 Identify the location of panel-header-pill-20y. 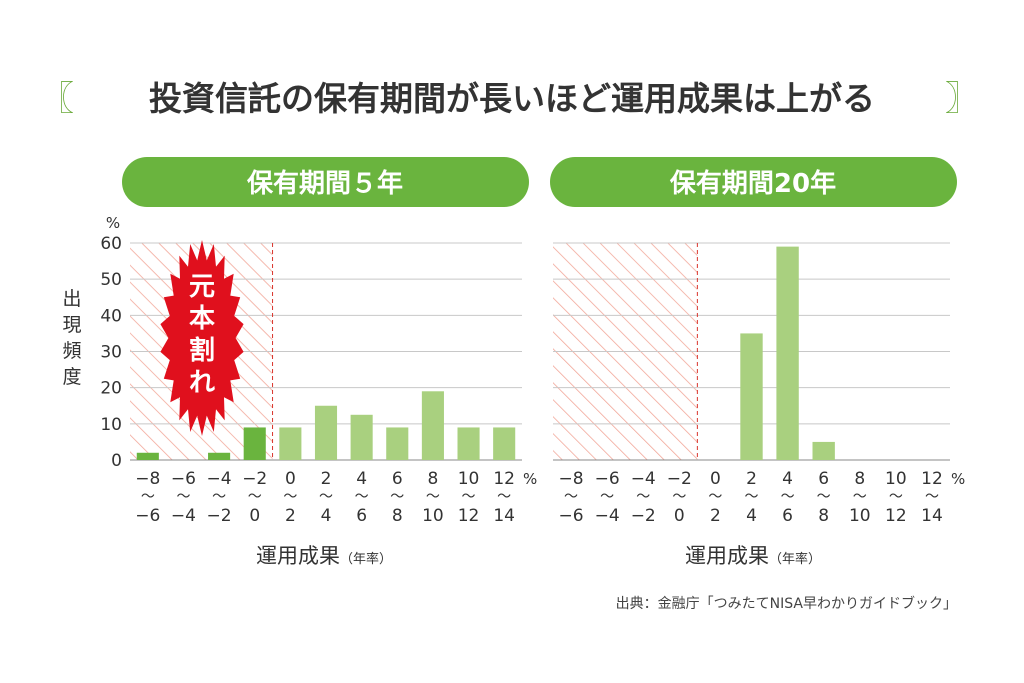
(753, 182).